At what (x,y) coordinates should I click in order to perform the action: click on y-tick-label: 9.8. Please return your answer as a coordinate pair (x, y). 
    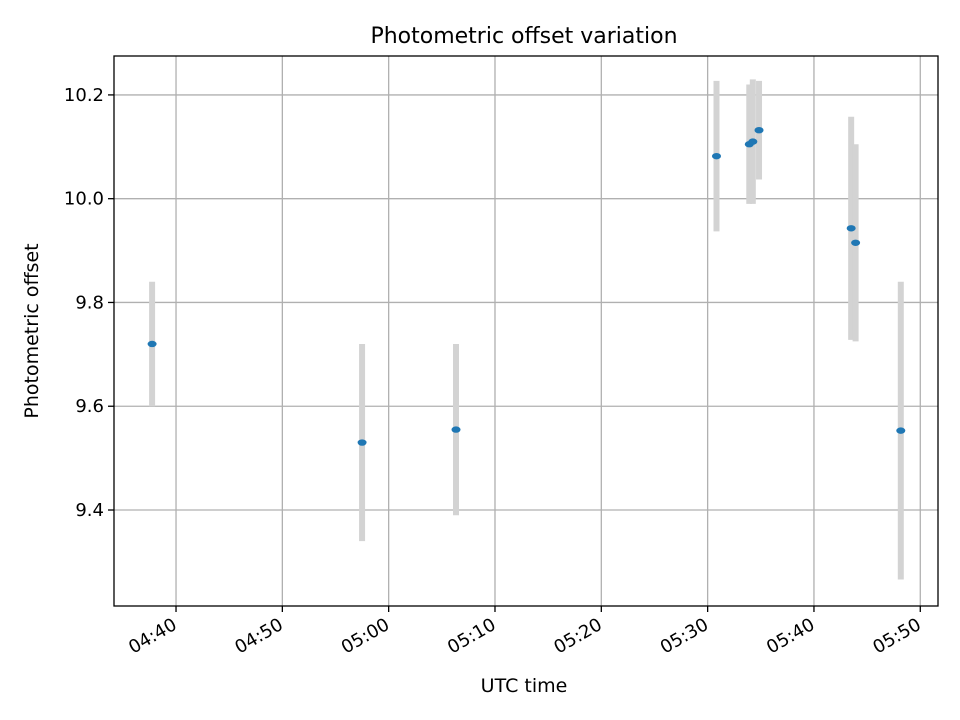
    Looking at the image, I should click on (89, 302).